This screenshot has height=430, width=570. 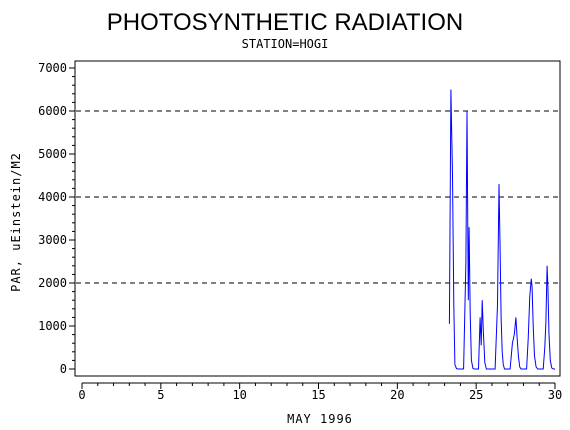 I want to click on y-tick-label: 7000, so click(x=52, y=68).